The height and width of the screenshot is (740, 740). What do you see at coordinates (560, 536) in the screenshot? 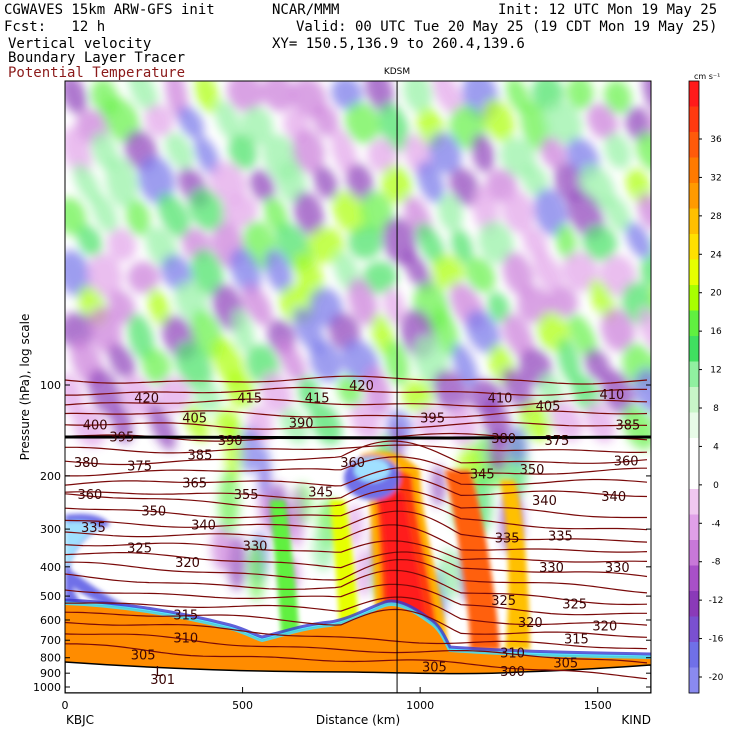
I see `theta-label: 335` at bounding box center [560, 536].